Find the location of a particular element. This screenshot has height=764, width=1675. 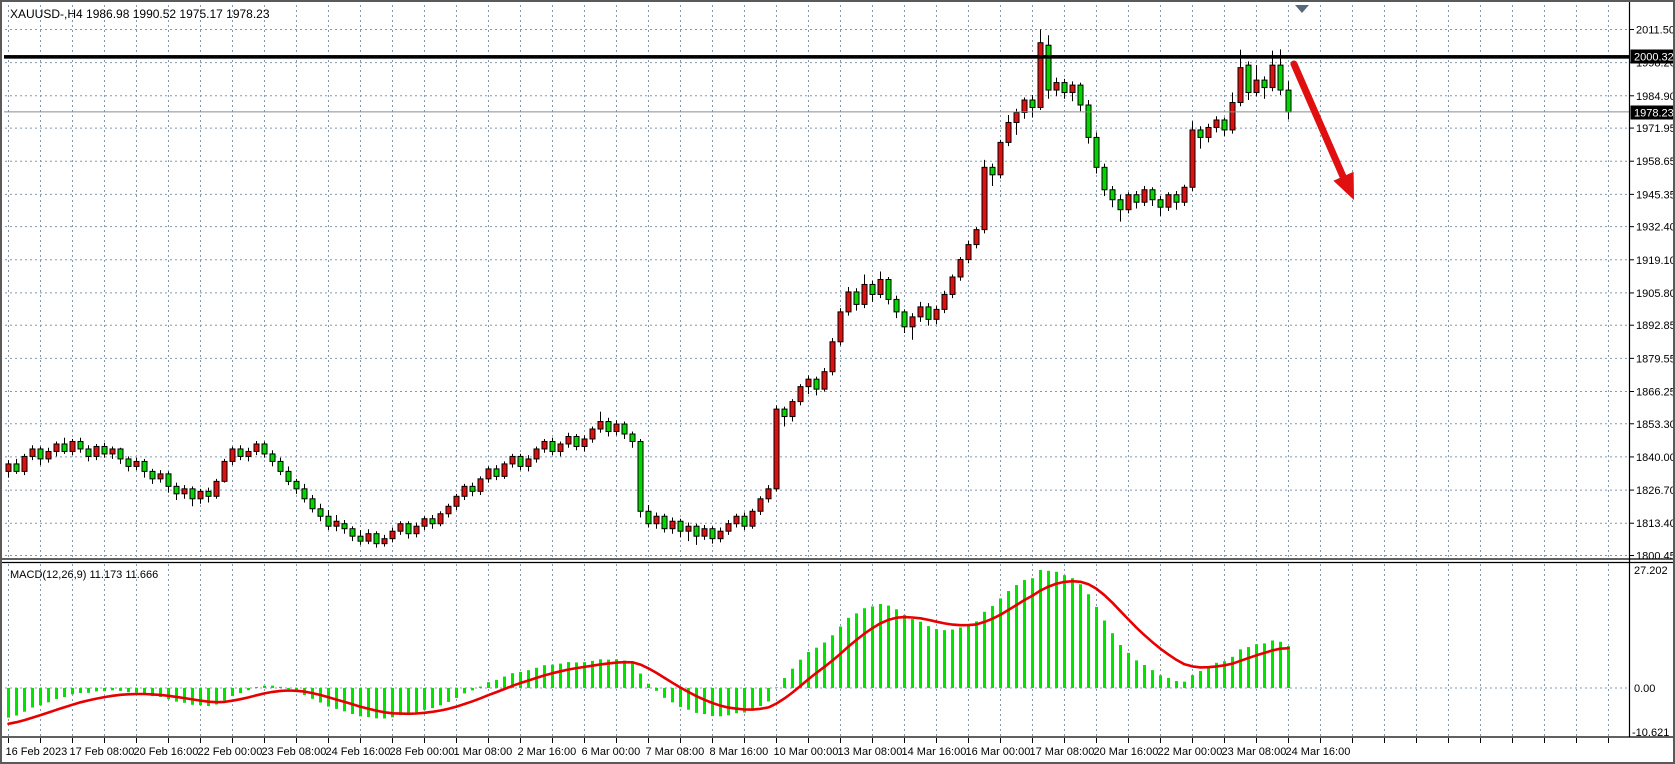

price-axis-label: 1800.45 is located at coordinates (1654, 557).